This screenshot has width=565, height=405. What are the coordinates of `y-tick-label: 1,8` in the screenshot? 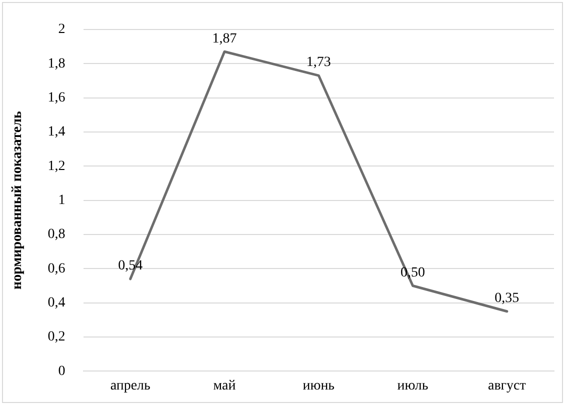 It's located at (57, 64).